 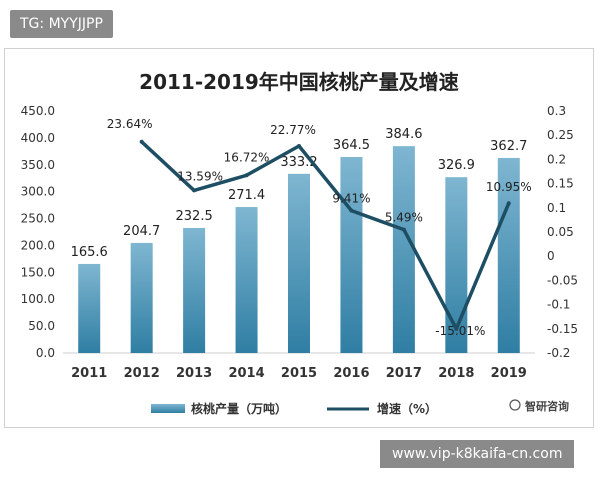 I want to click on y-right-tick-label: 0, so click(x=551, y=256).